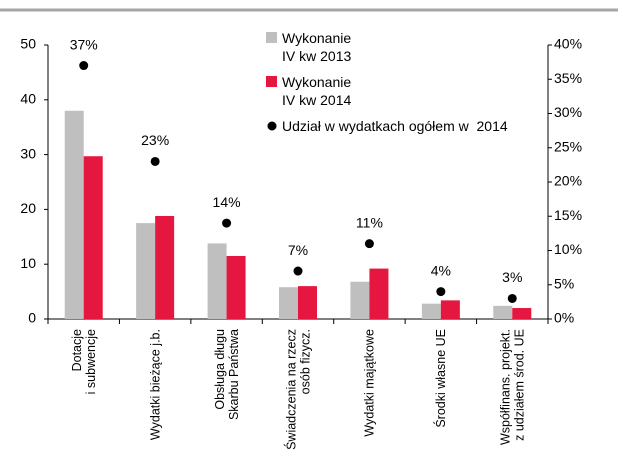  I want to click on data-label: 3%, so click(512, 277).